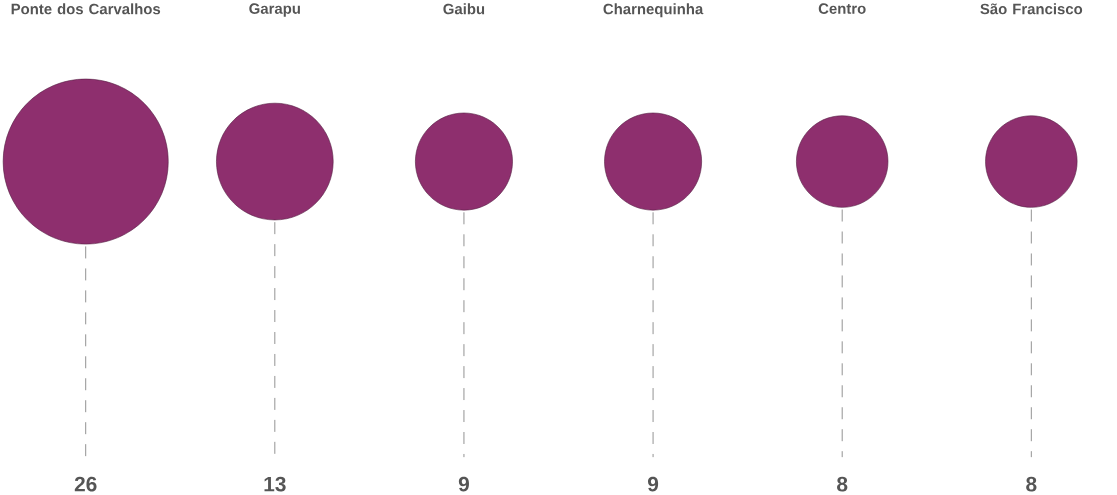 The width and height of the screenshot is (1117, 495). Describe the element at coordinates (86, 9) in the screenshot. I see `category-label: Ponte dos Carvalhos` at that location.